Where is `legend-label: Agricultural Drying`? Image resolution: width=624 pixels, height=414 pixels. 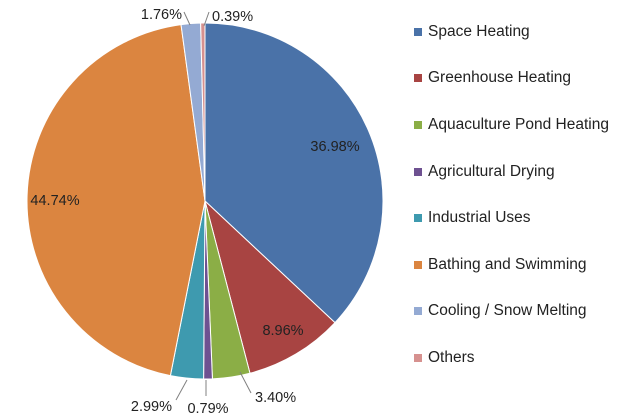
legend-label: Agricultural Drying is located at coordinates (491, 171).